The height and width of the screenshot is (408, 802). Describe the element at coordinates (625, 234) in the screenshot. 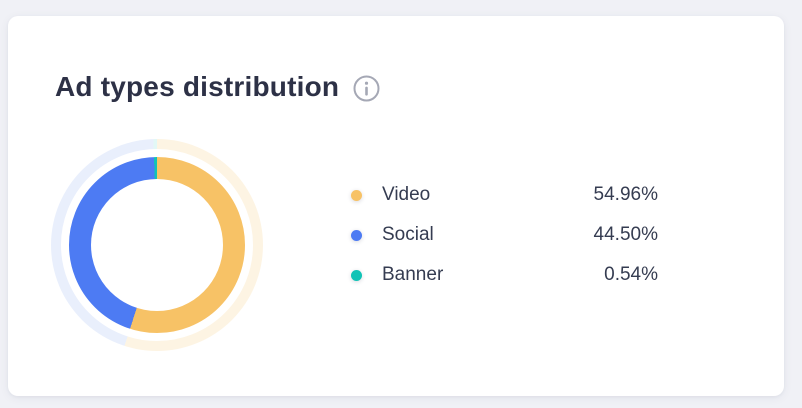

I see `legend-value: 44.50%` at that location.